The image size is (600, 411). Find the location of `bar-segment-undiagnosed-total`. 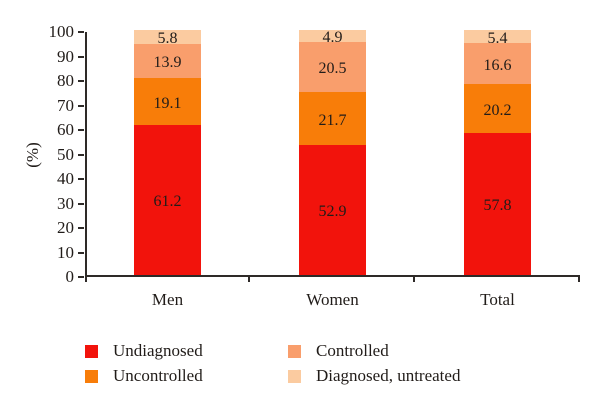

bar-segment-undiagnosed-total is located at coordinates (497, 204).